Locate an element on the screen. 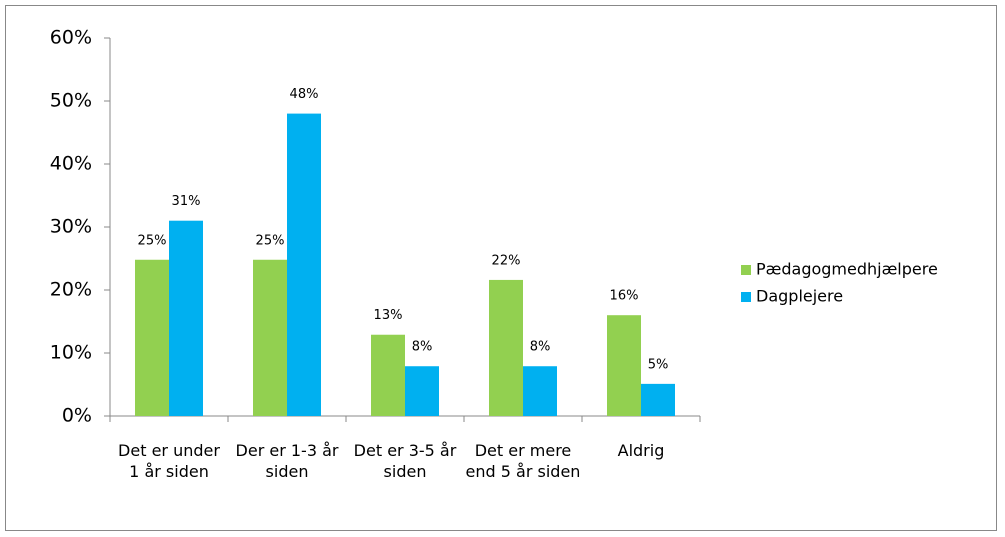  x-tick-label: Det er 3-5 år siden is located at coordinates (405, 461).